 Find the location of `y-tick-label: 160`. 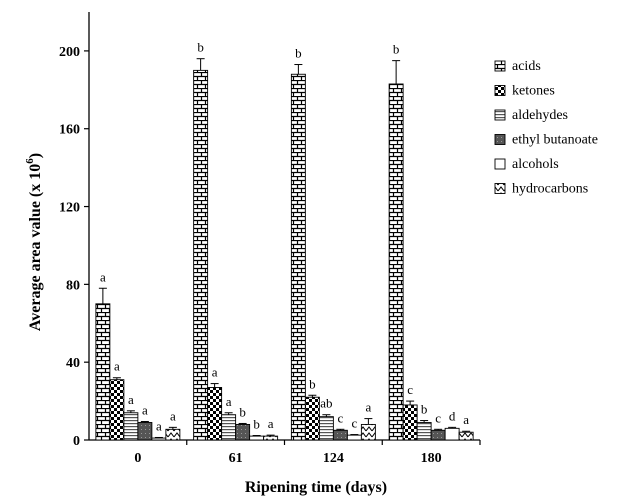

y-tick-label: 160 is located at coordinates (69, 130).